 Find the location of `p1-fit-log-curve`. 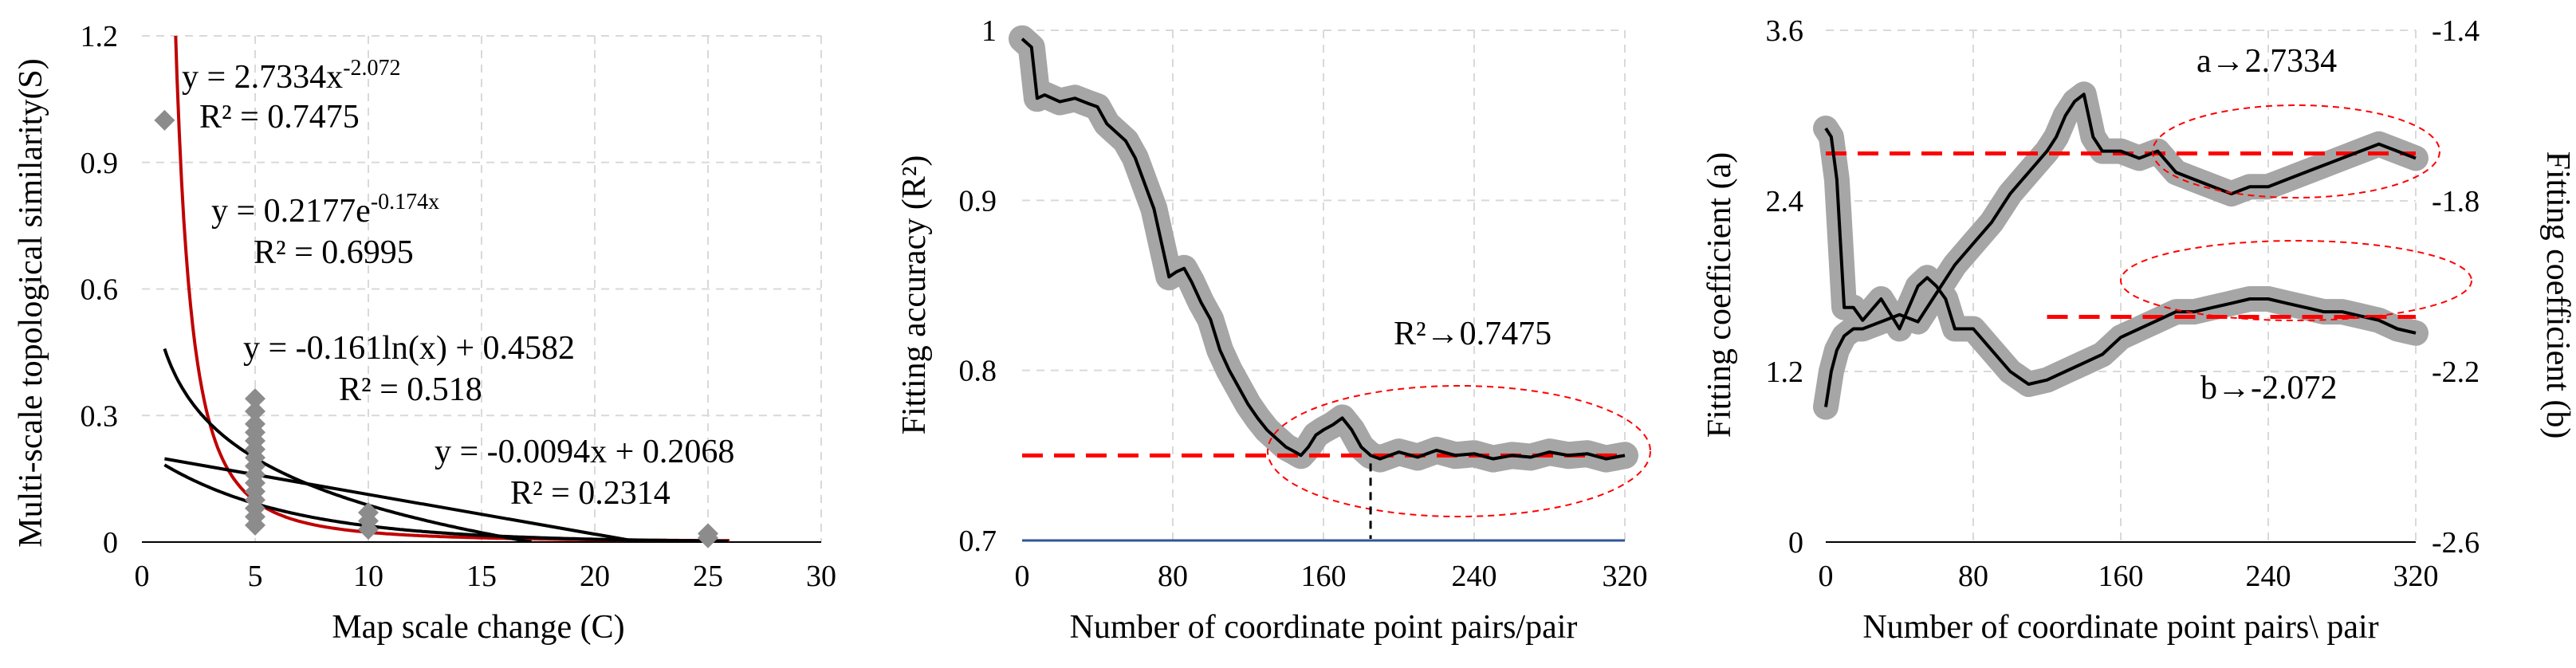

p1-fit-log-curve is located at coordinates (347, 445).